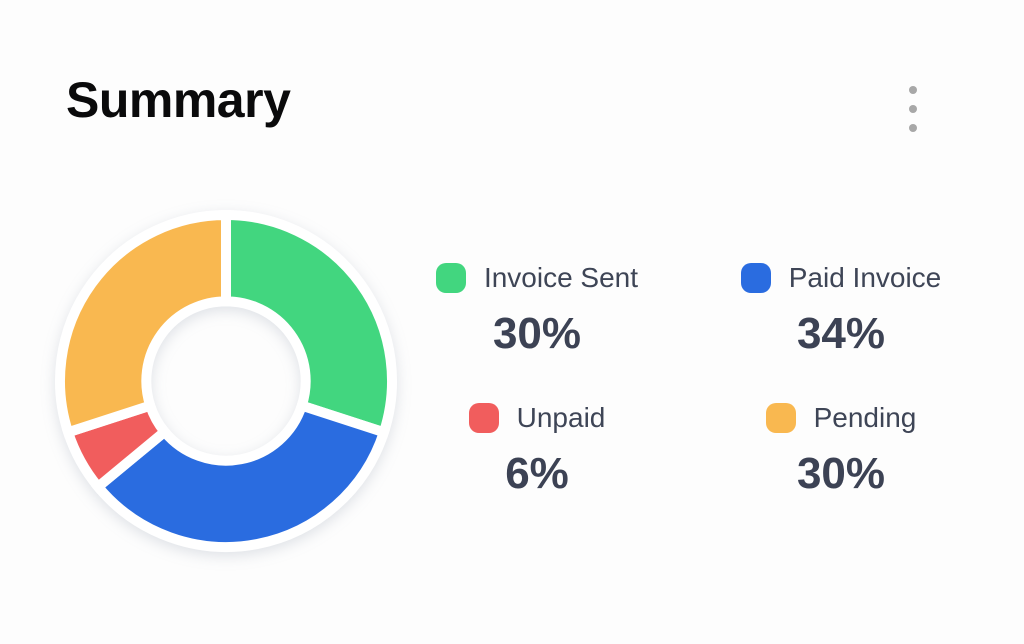 The image size is (1024, 644). I want to click on legend-item-head: Paid Invoice, so click(841, 278).